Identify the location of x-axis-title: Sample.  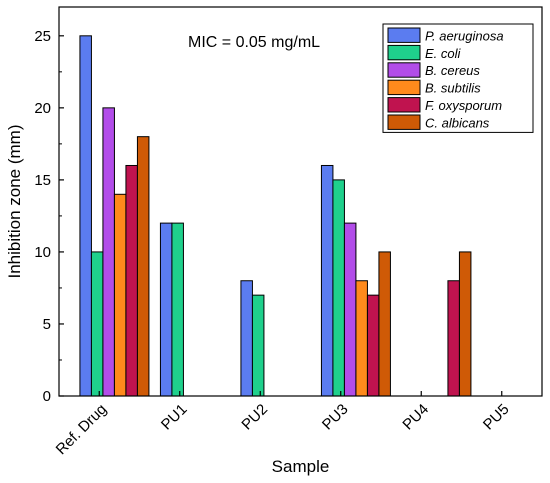
(301, 466).